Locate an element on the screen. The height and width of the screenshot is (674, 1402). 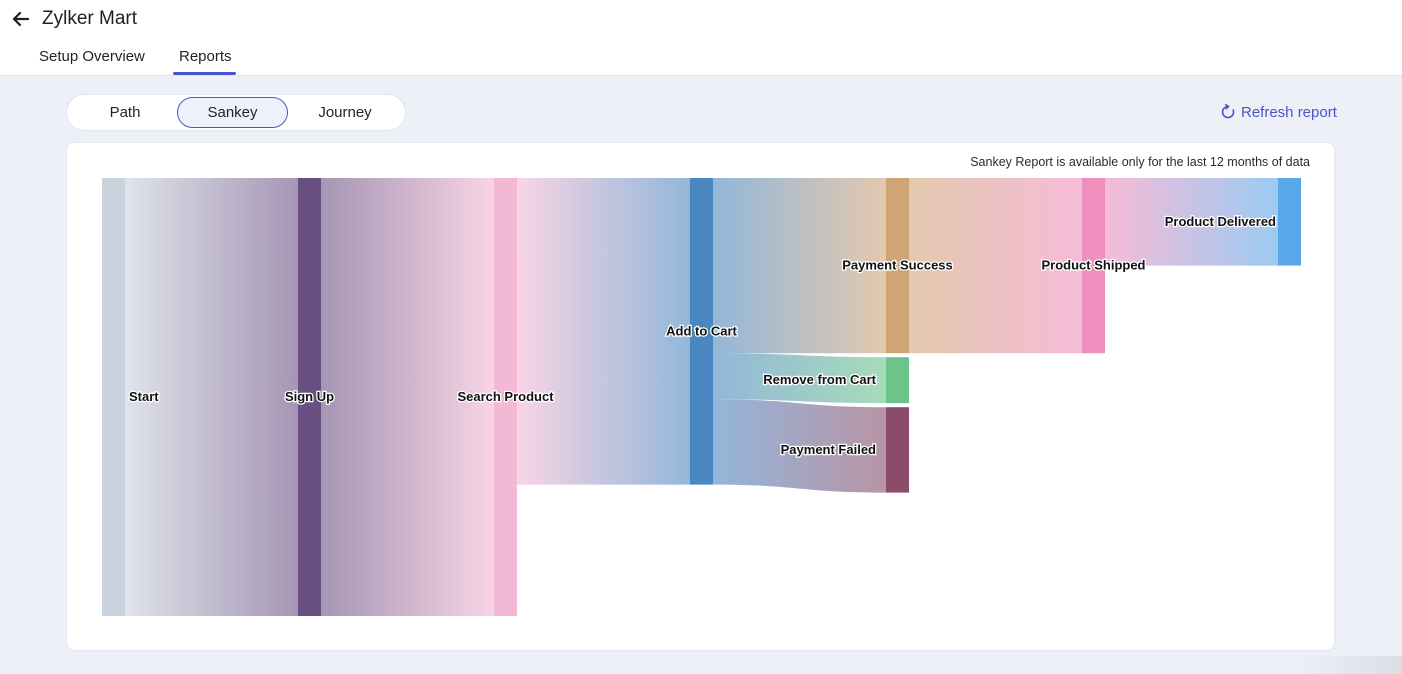
sankey-link-cart-remove is located at coordinates (799, 378).